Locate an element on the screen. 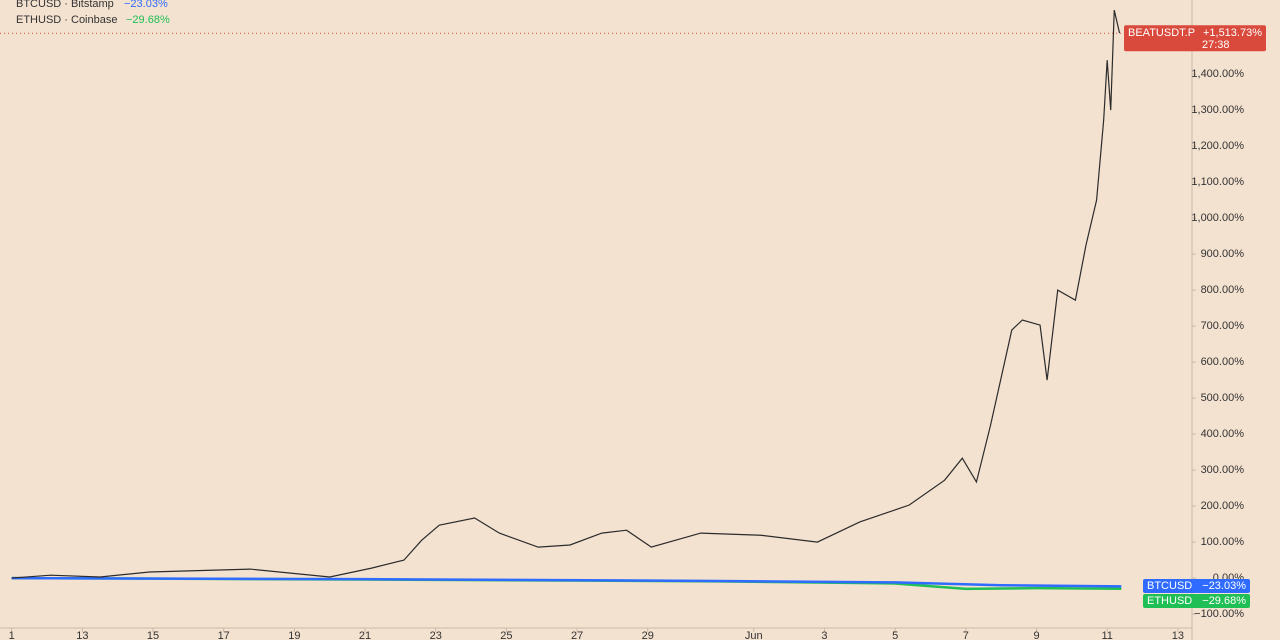 The height and width of the screenshot is (640, 1280). x-tick-label: 29 is located at coordinates (648, 635).